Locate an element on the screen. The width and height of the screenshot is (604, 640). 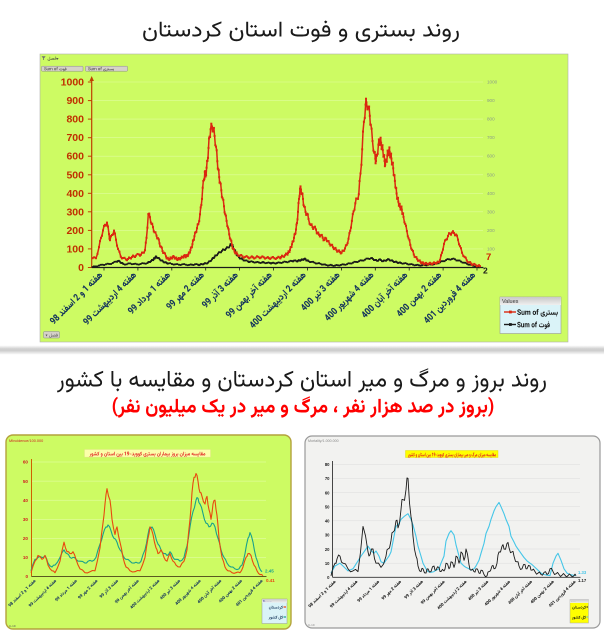
svg-text: 7 is located at coordinates (488, 257).